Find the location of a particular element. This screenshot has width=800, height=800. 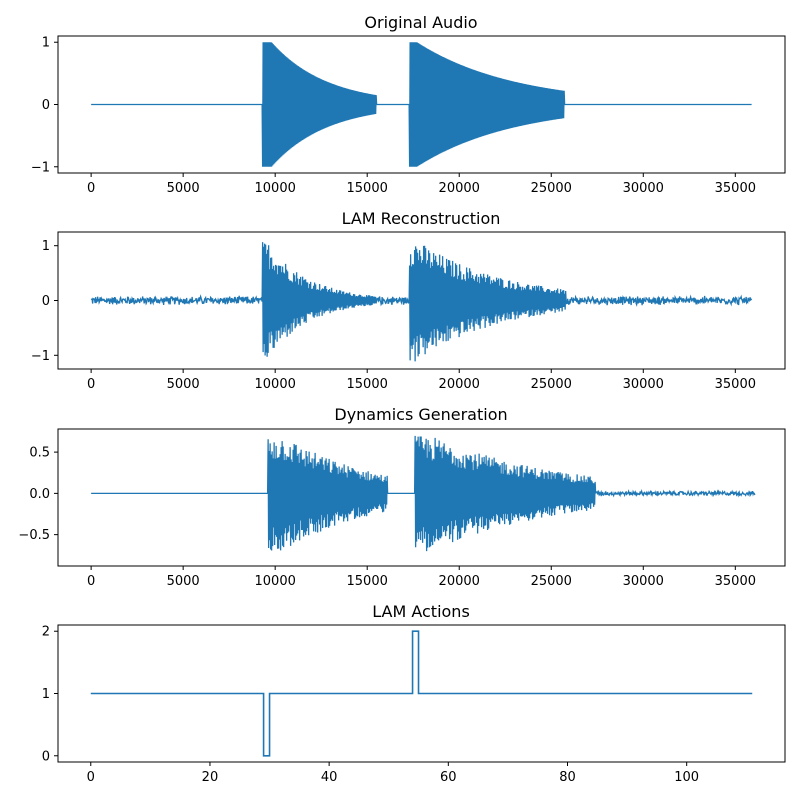

chart-title: Dynamics Generation is located at coordinates (420, 414).